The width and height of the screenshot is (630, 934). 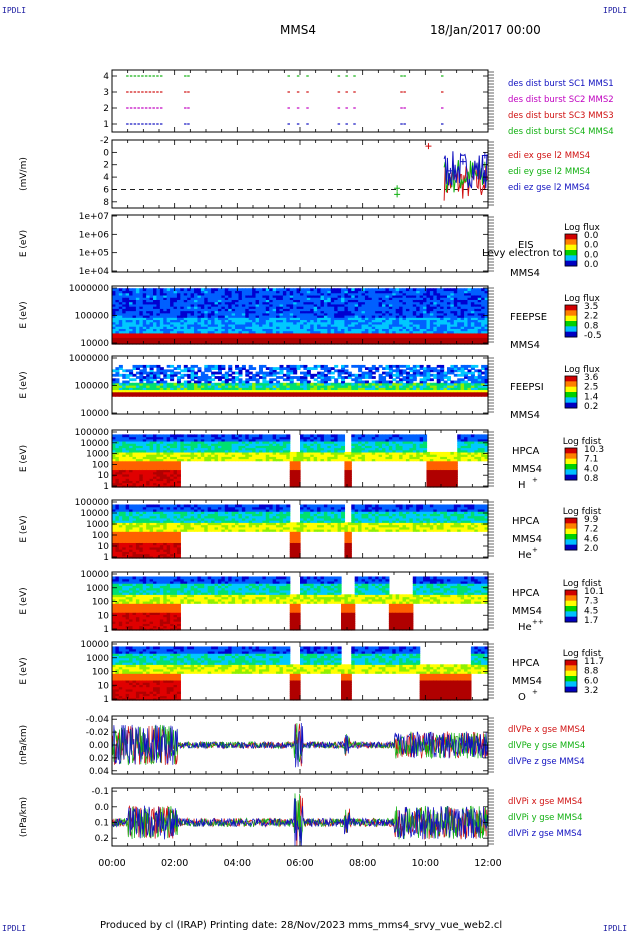 What do you see at coordinates (300, 174) in the screenshot?
I see `edi-x-minor-ticks` at bounding box center [300, 174].